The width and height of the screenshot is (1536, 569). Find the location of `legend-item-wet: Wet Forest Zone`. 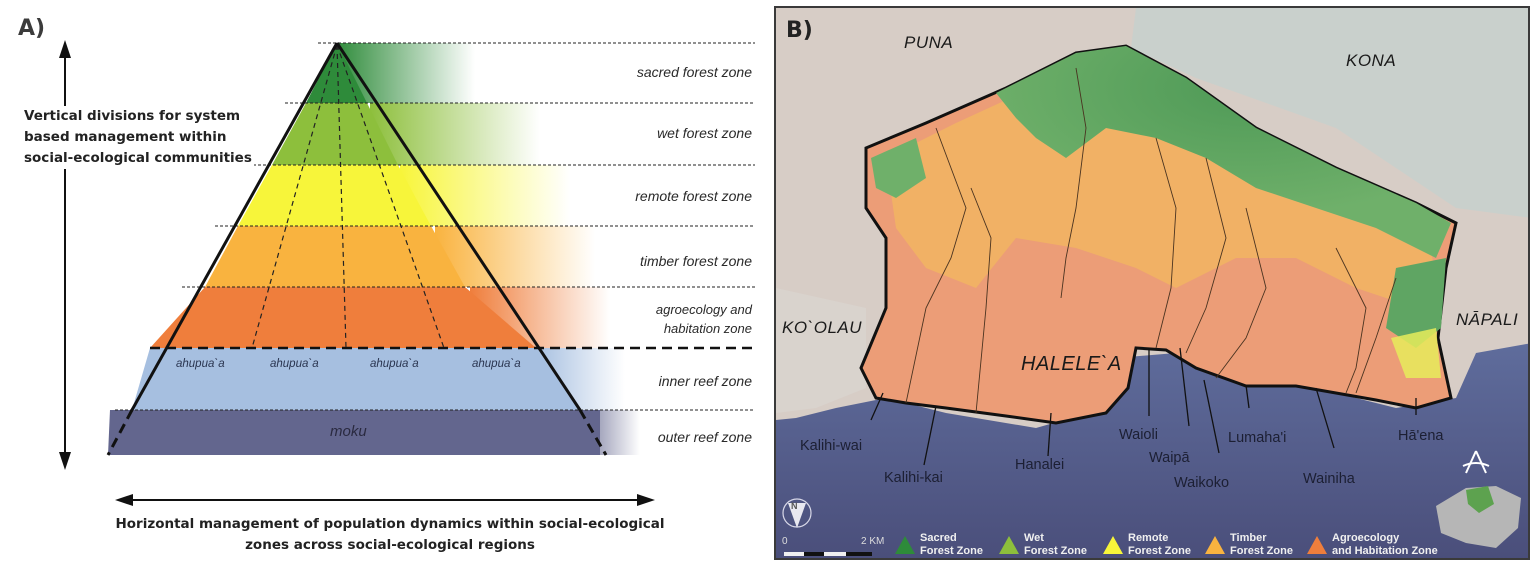

legend-item-wet: Wet Forest Zone is located at coordinates (1042, 545).